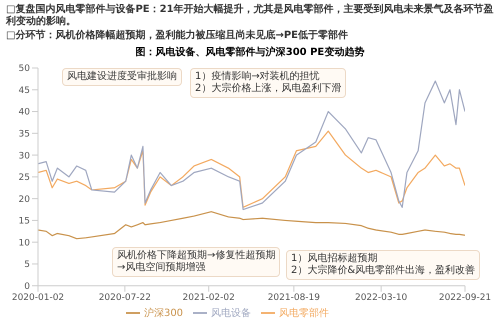  I want to click on annotation: 1）风电招标超预期 2）大宗降价&风电零部件出海，盈利改善, so click(383, 265).